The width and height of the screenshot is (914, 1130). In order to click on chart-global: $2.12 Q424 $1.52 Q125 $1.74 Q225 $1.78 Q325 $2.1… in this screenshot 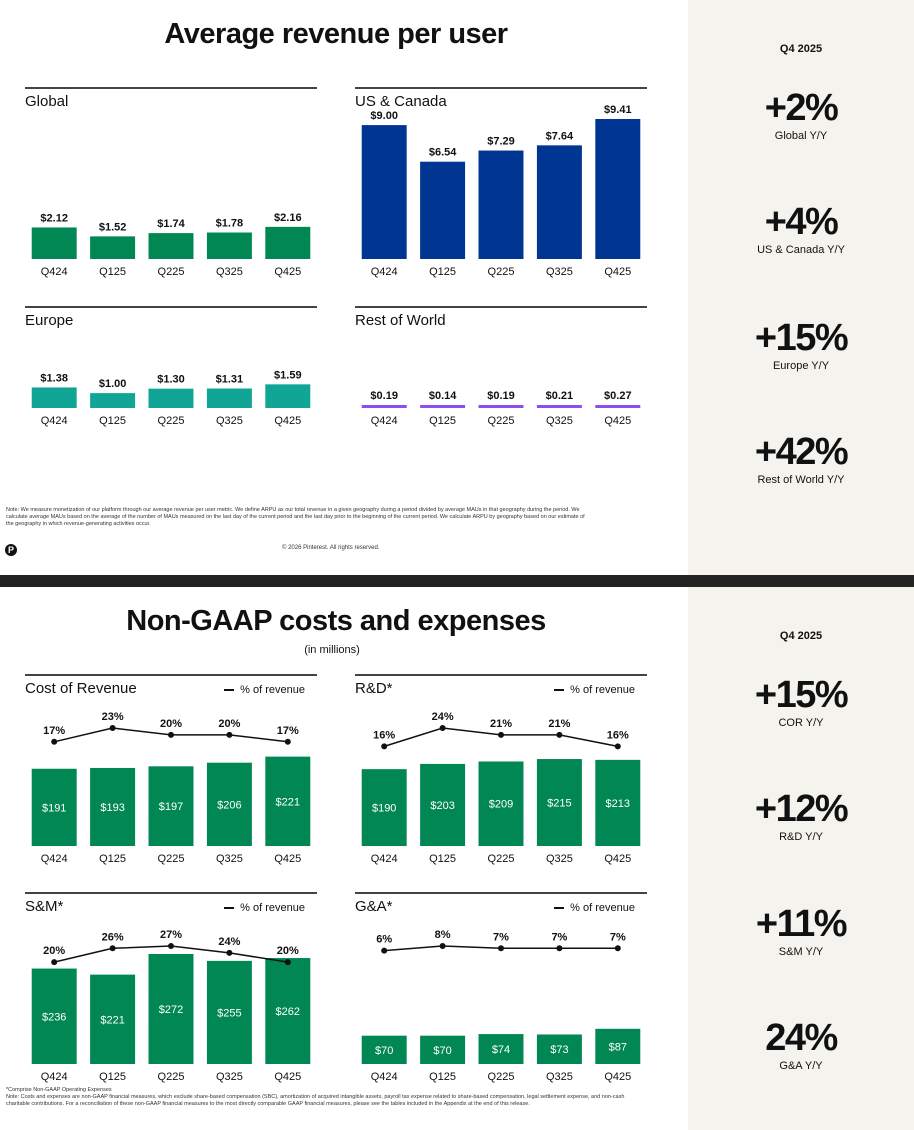, I will do `click(171, 245)`.